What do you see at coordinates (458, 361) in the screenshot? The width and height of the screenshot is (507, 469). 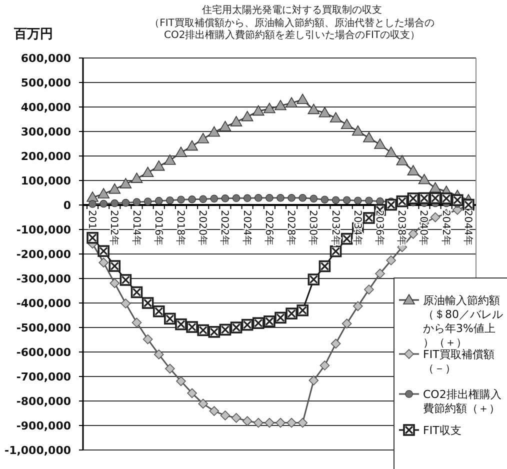 I see `legend-label: FIT買取補償額（－）` at bounding box center [458, 361].